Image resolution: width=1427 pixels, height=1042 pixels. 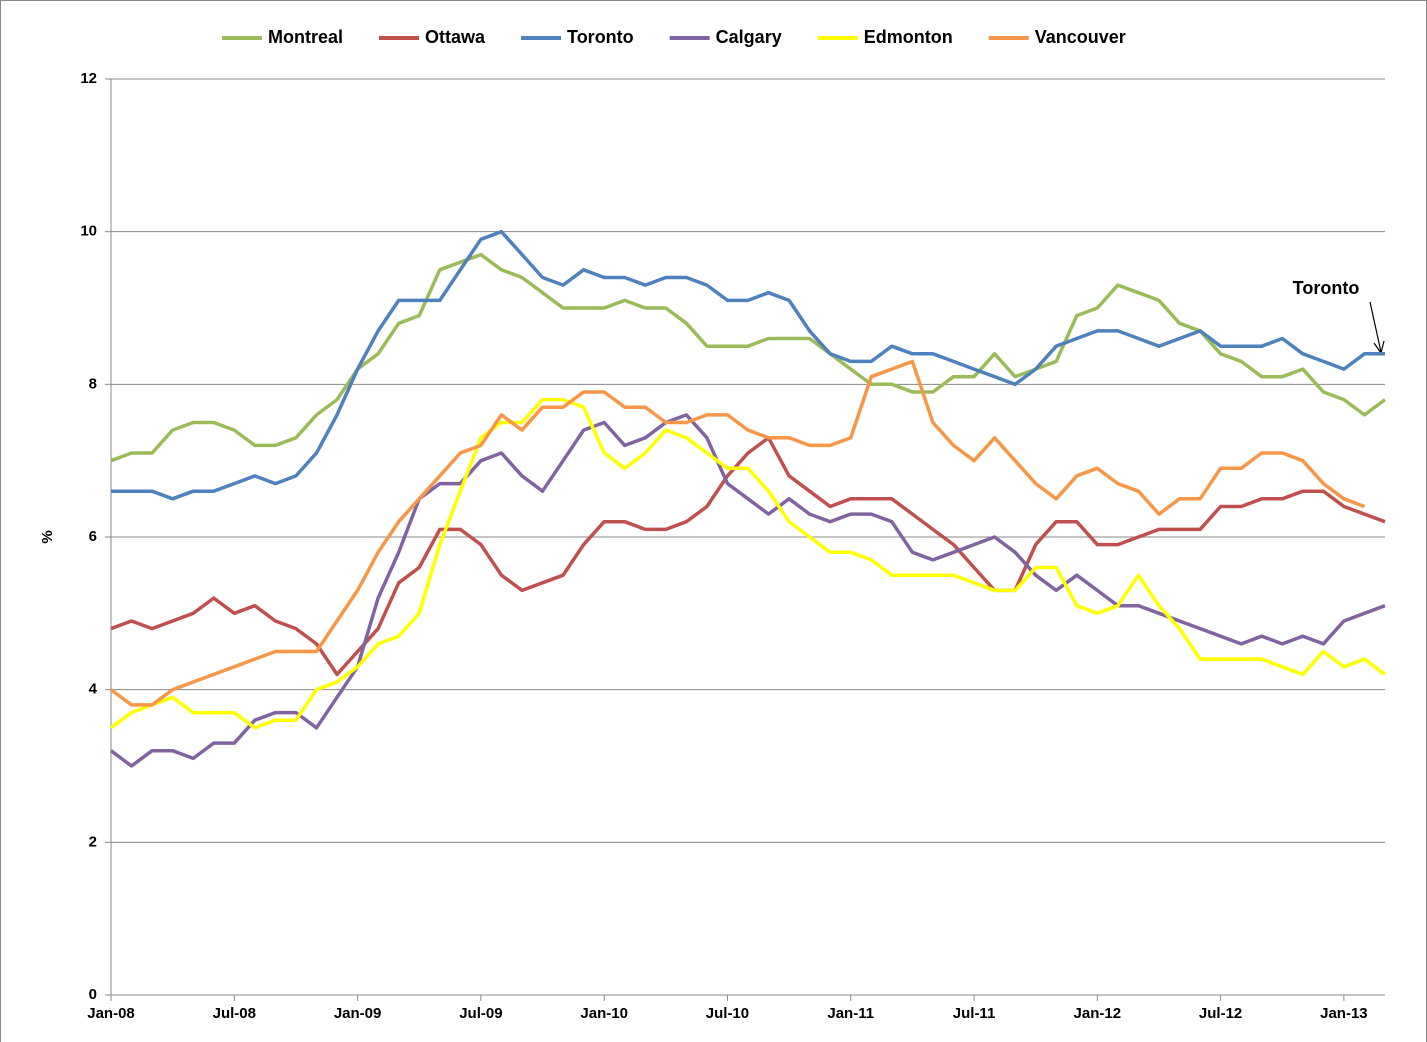 I want to click on x-tick-label: Jan-08, so click(x=111, y=1013).